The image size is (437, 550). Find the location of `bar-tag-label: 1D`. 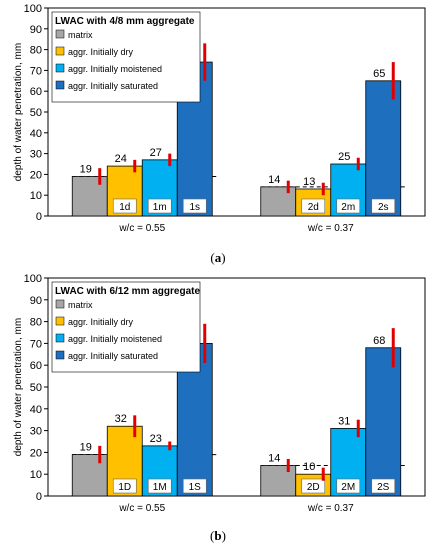

bar-tag-label: 1D is located at coordinates (124, 487).